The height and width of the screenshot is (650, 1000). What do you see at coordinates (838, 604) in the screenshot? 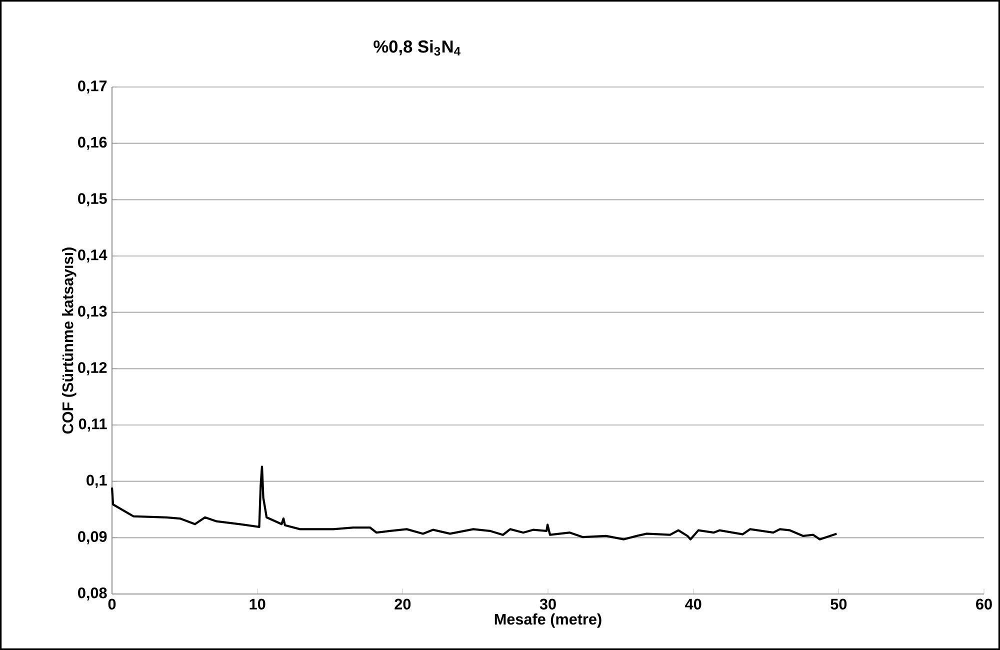
I see `x-tick-label: 50` at bounding box center [838, 604].